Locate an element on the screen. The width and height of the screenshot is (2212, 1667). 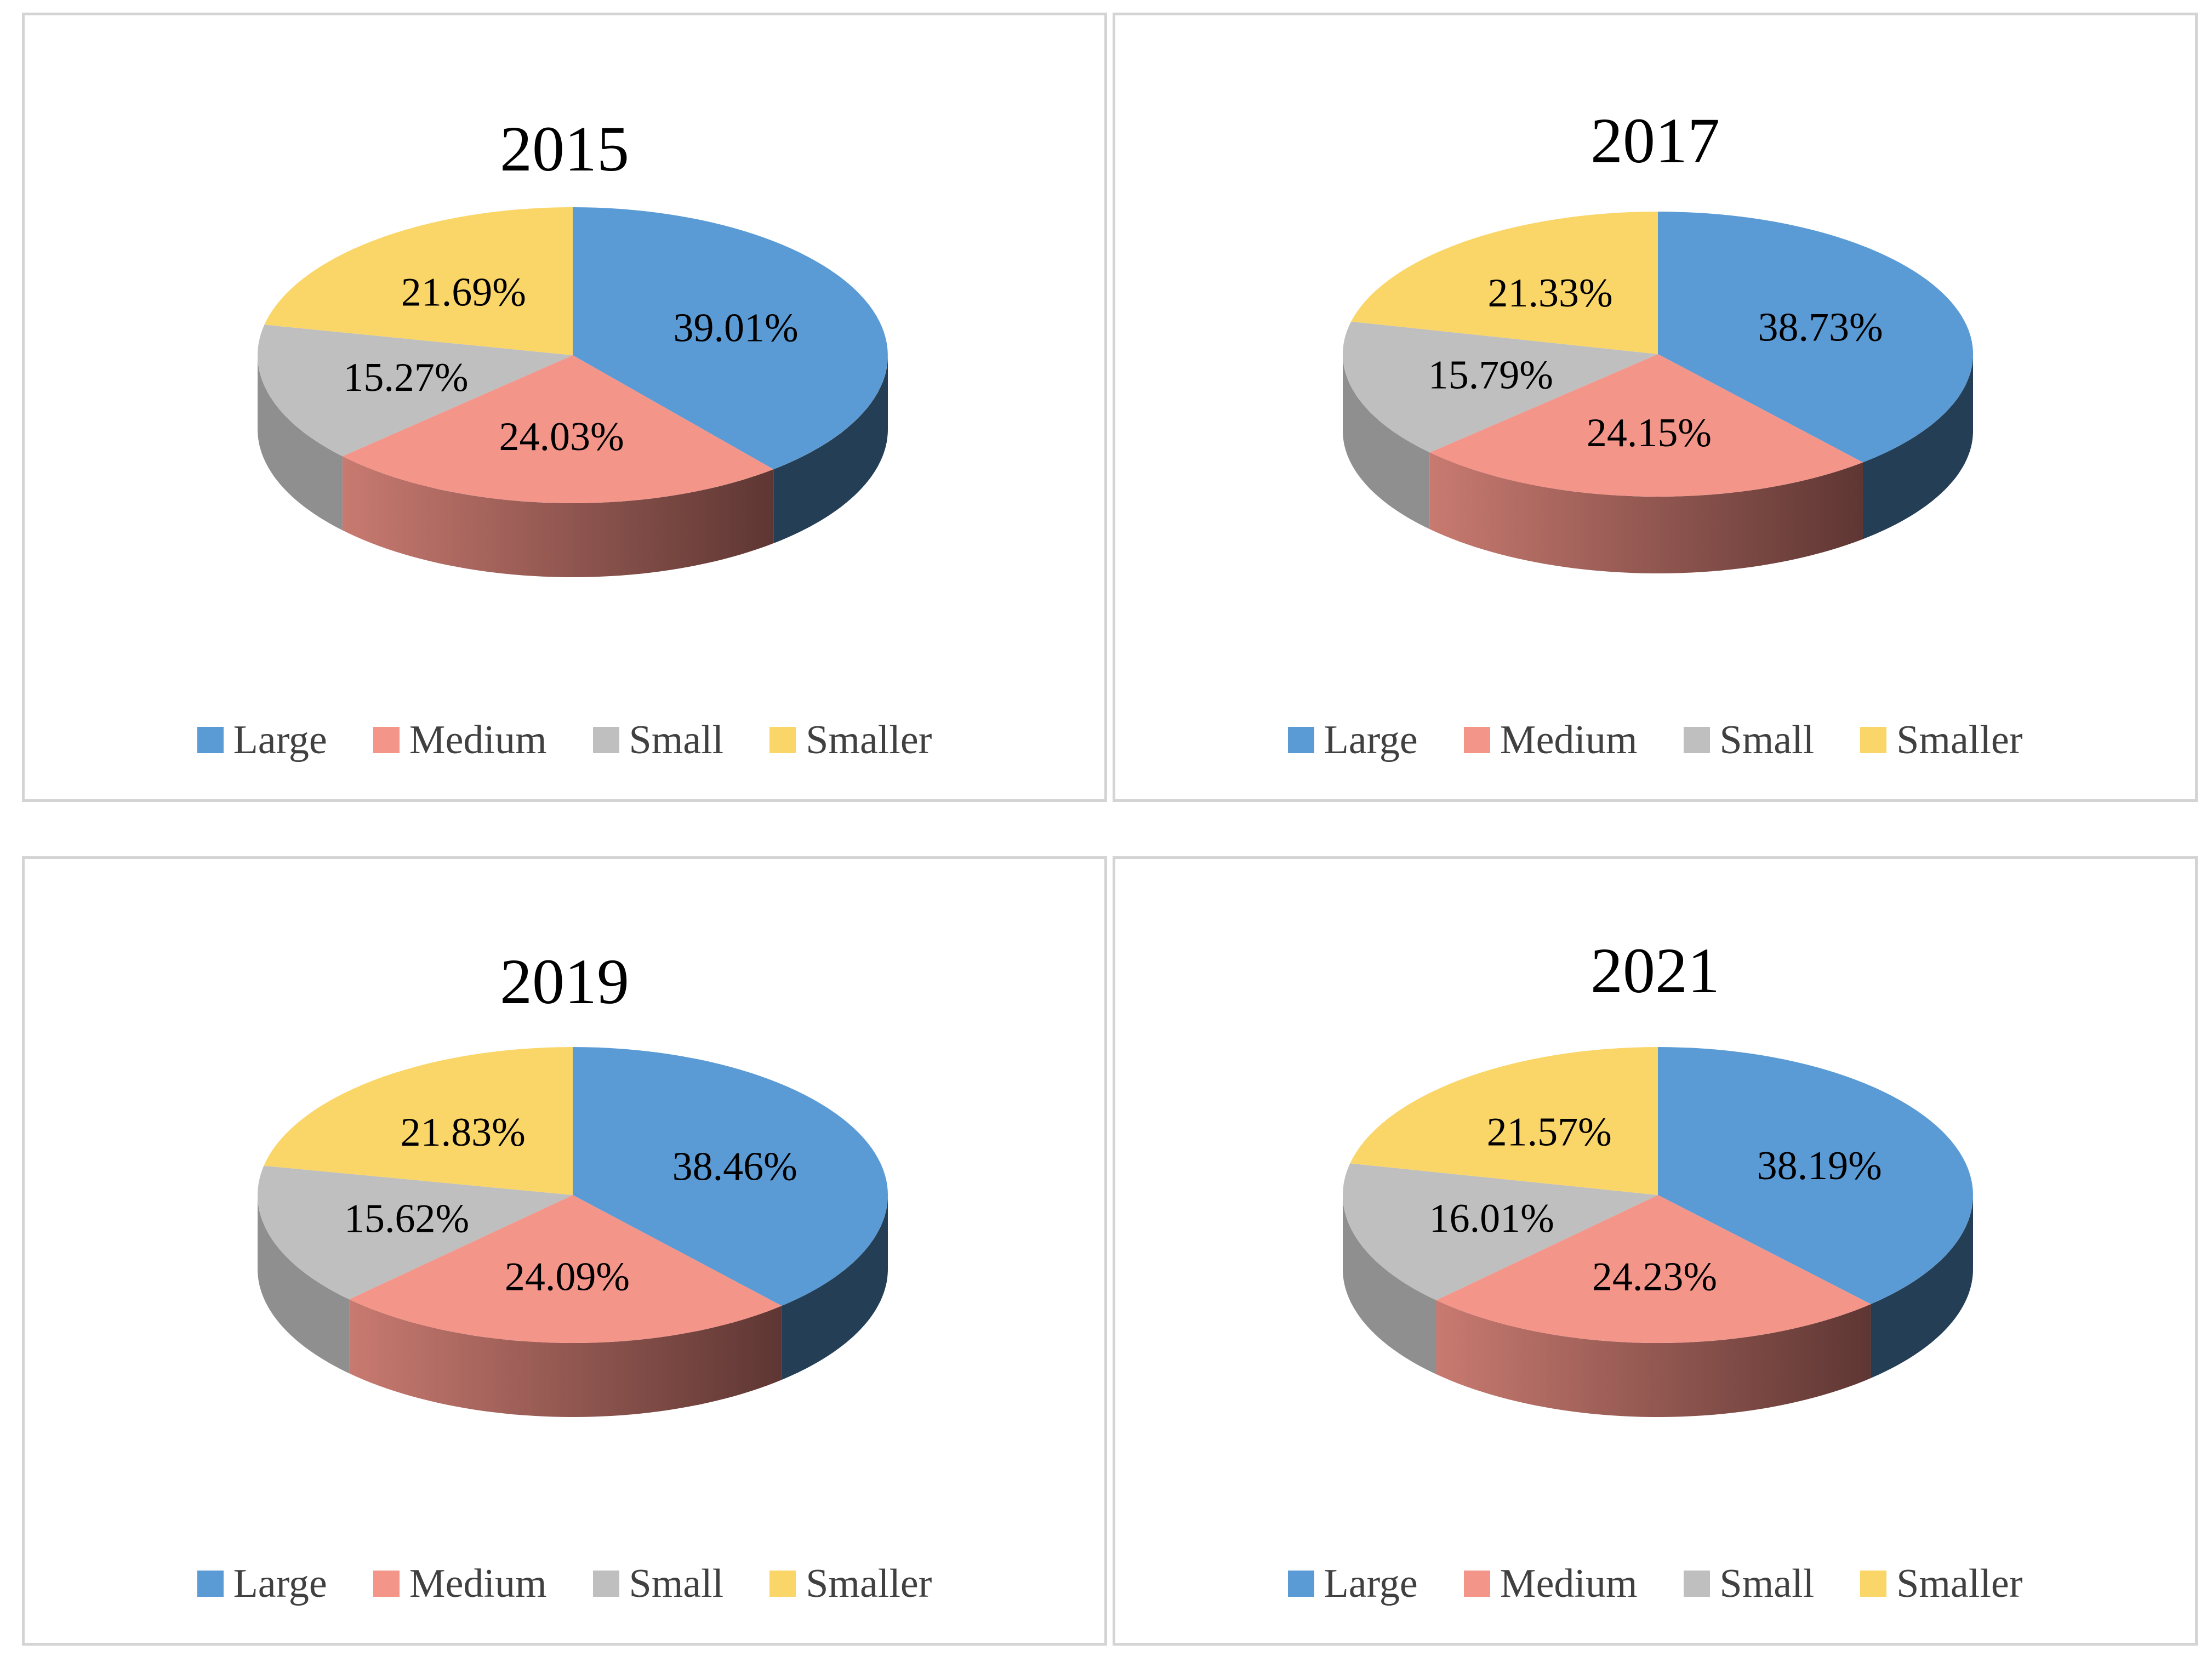
pie-chart-2021: 38.19% 24.23% 16.01% 21.57% is located at coordinates (1658, 1232).